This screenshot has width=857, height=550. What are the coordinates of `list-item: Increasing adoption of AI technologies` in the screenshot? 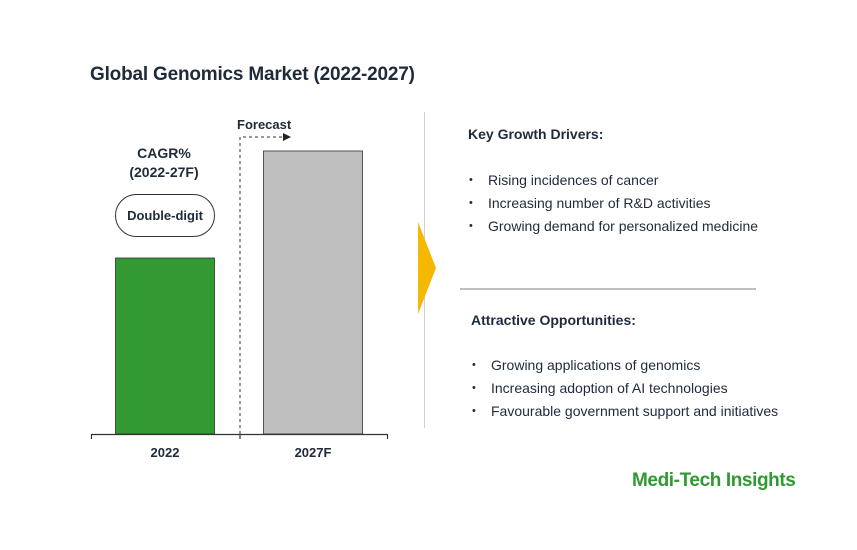 It's located at (625, 388).